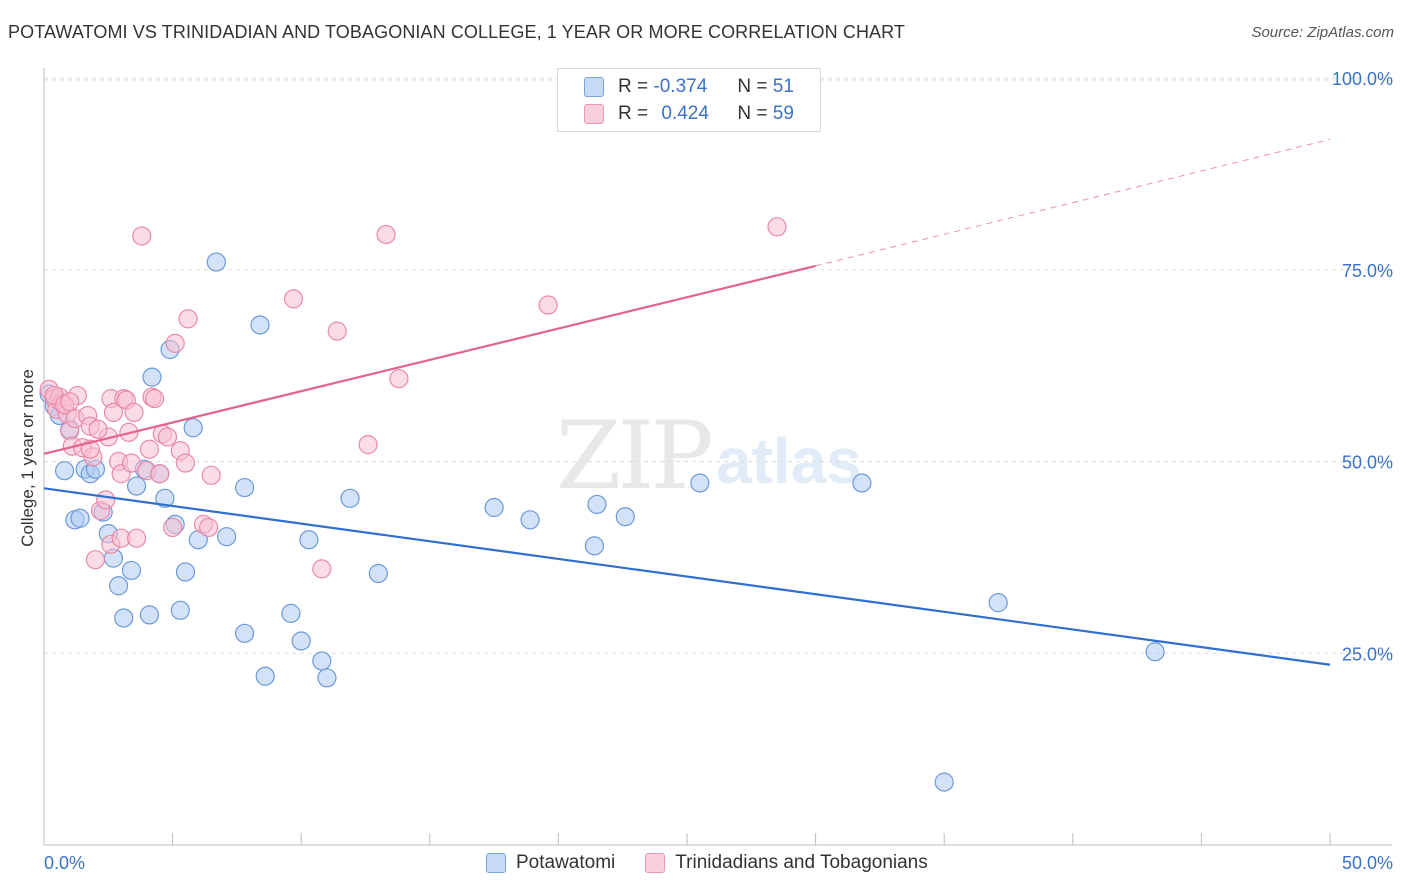  What do you see at coordinates (64, 863) in the screenshot?
I see `x-tick-label: 0.0%` at bounding box center [64, 863].